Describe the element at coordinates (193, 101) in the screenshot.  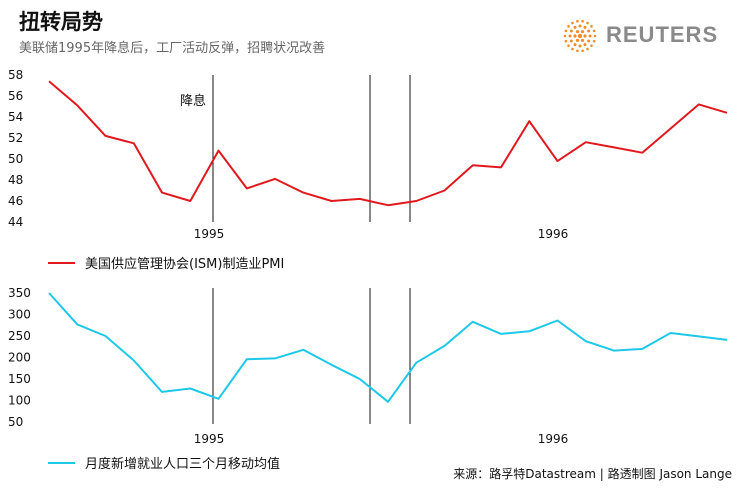
I see `annotation-rate-cut: 降息` at that location.